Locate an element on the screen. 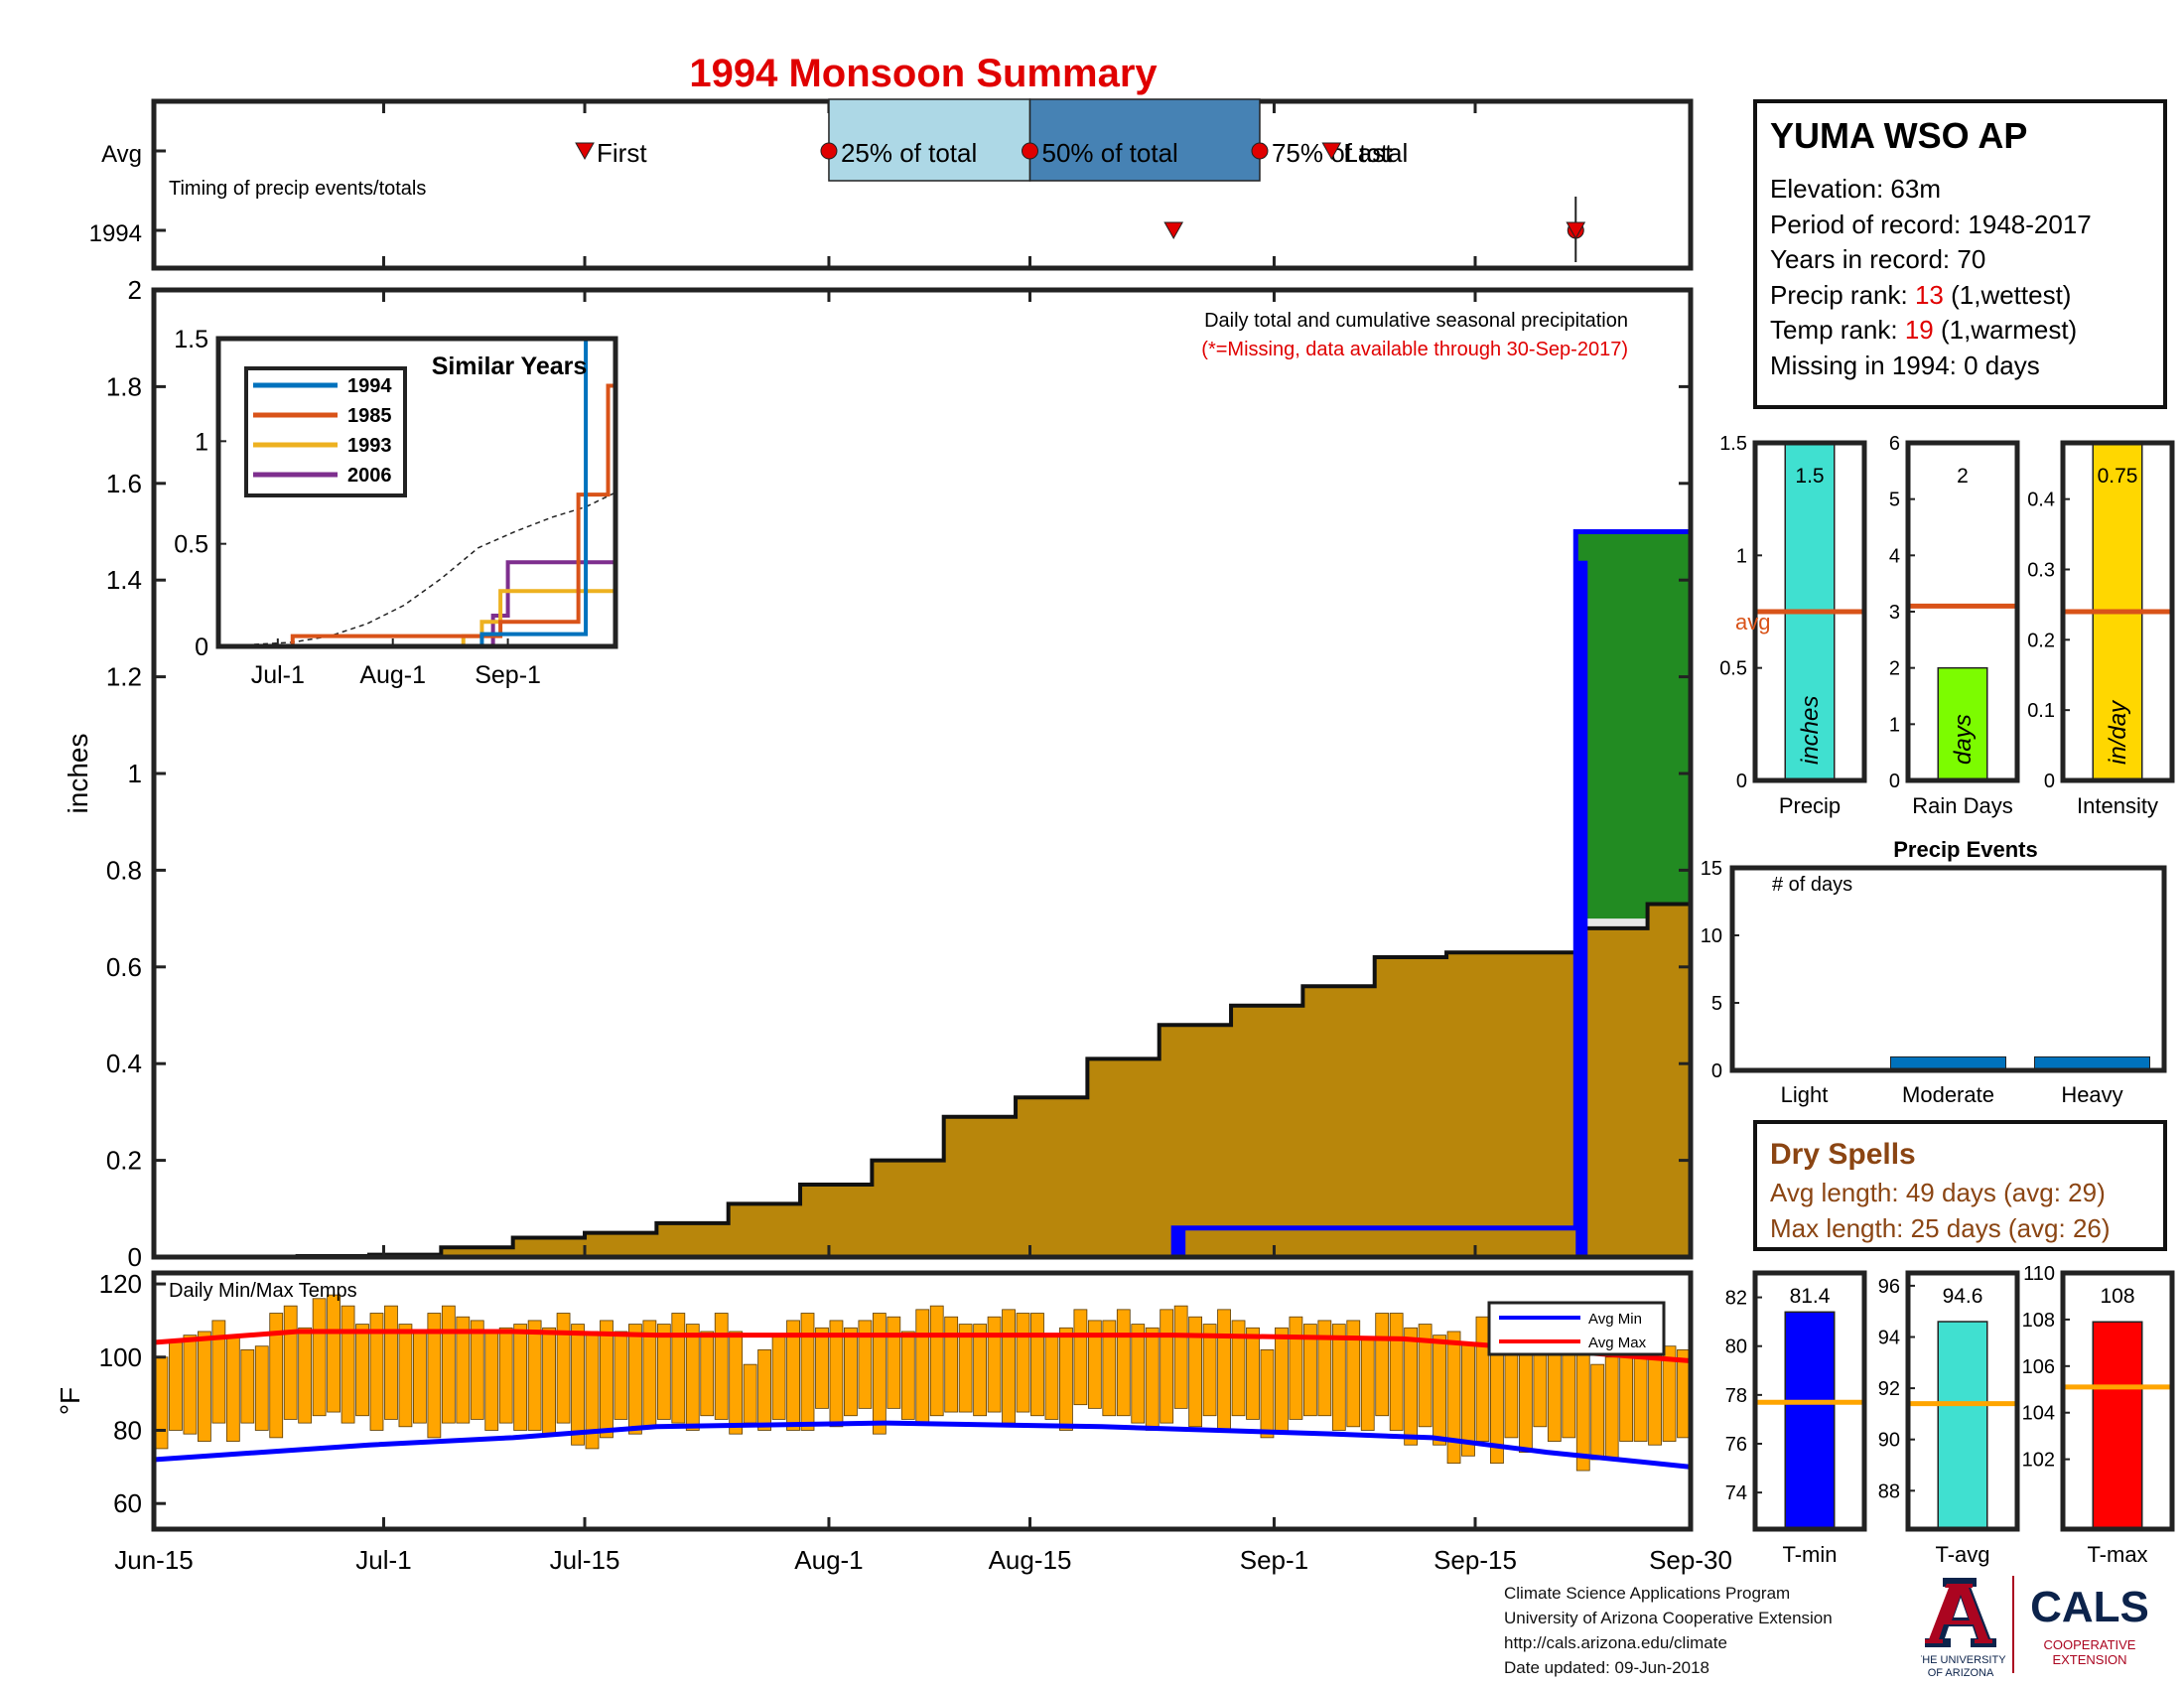 Image resolution: width=2184 pixels, height=1688 pixels. legend-avg-min-label: Avg Min is located at coordinates (1615, 1319).